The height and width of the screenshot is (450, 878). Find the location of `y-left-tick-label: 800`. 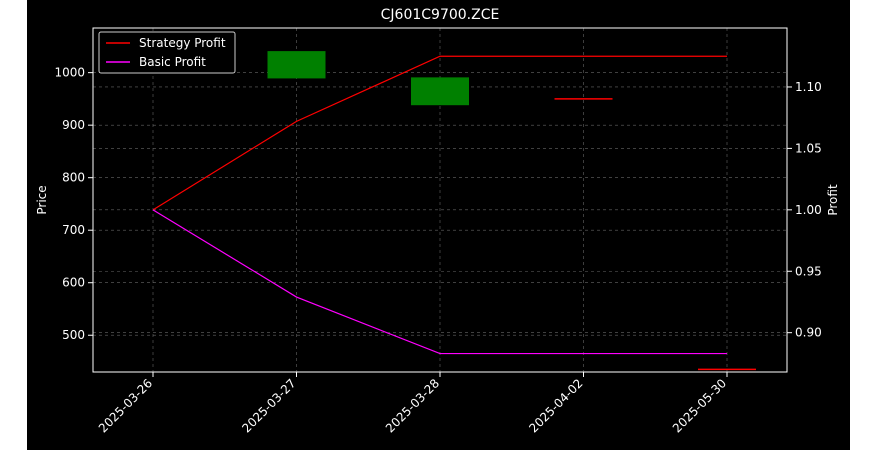

y-left-tick-label: 800 is located at coordinates (73, 178).